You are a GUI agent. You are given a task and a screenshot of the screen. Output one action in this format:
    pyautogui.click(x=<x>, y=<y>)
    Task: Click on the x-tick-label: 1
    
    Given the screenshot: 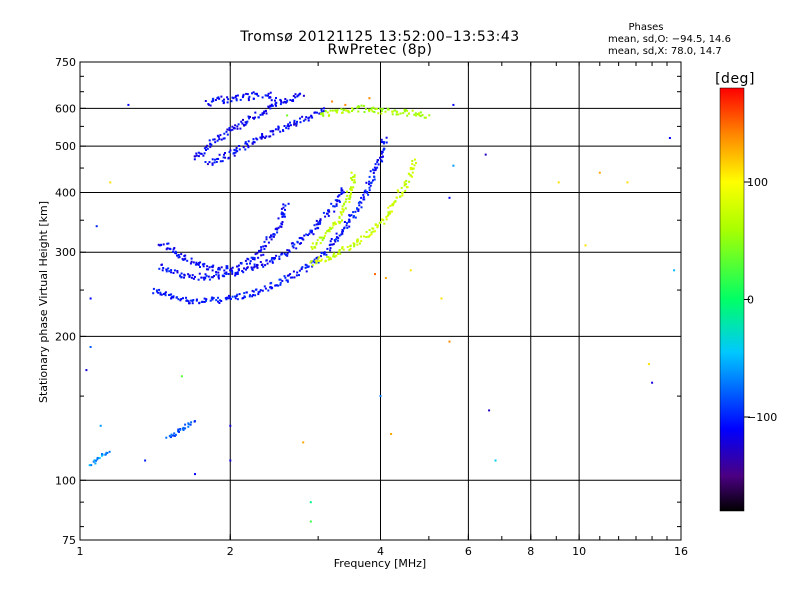 What is the action you would take?
    pyautogui.click(x=80, y=551)
    